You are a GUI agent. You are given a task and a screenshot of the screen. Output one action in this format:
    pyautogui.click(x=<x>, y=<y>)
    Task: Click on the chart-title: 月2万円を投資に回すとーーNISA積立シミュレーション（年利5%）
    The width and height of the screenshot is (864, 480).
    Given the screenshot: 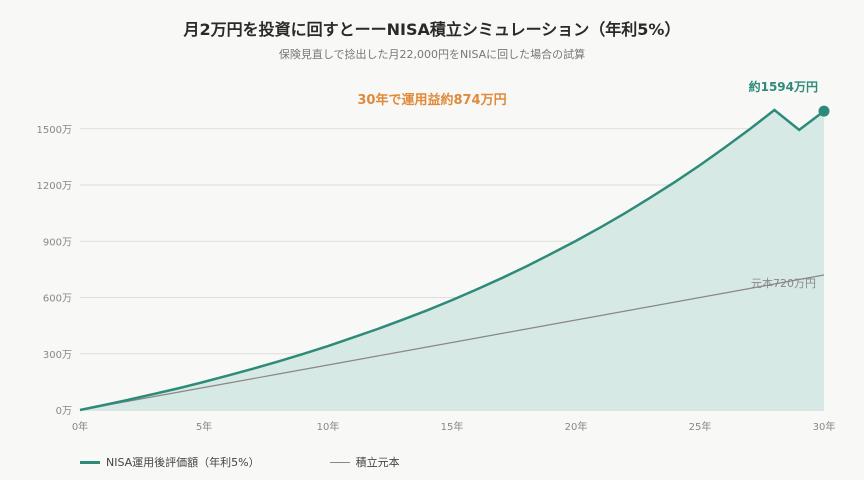 What is the action you would take?
    pyautogui.click(x=432, y=29)
    